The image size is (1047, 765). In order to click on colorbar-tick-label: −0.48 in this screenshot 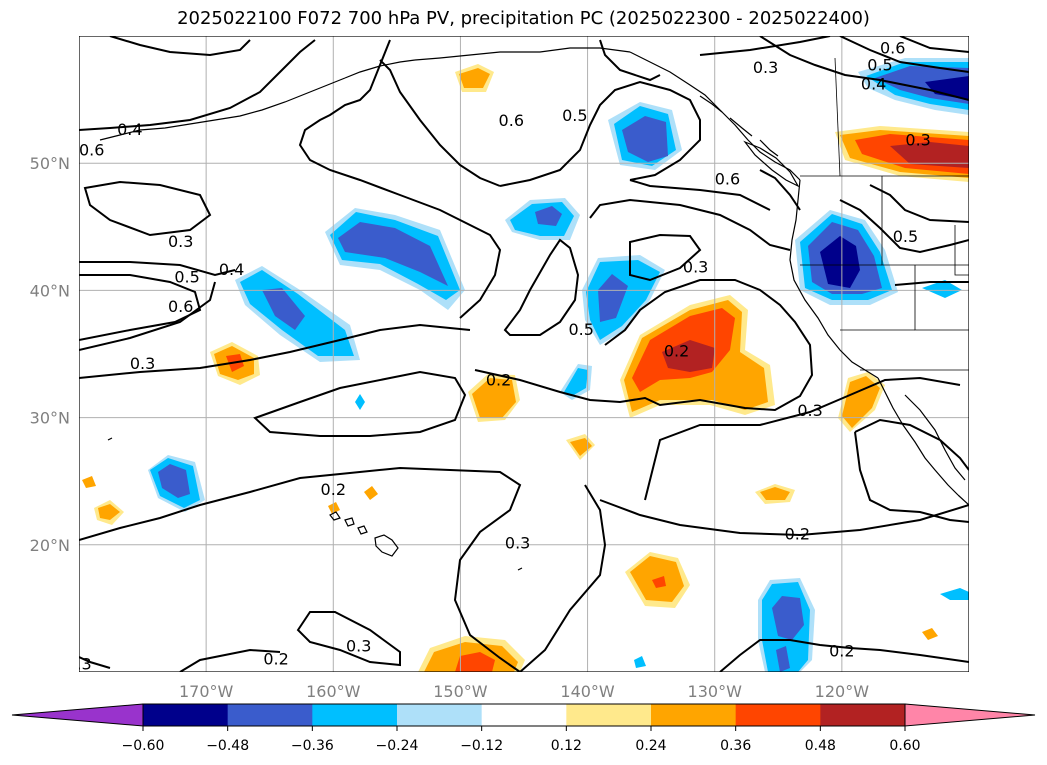, I will do `click(227, 746)`.